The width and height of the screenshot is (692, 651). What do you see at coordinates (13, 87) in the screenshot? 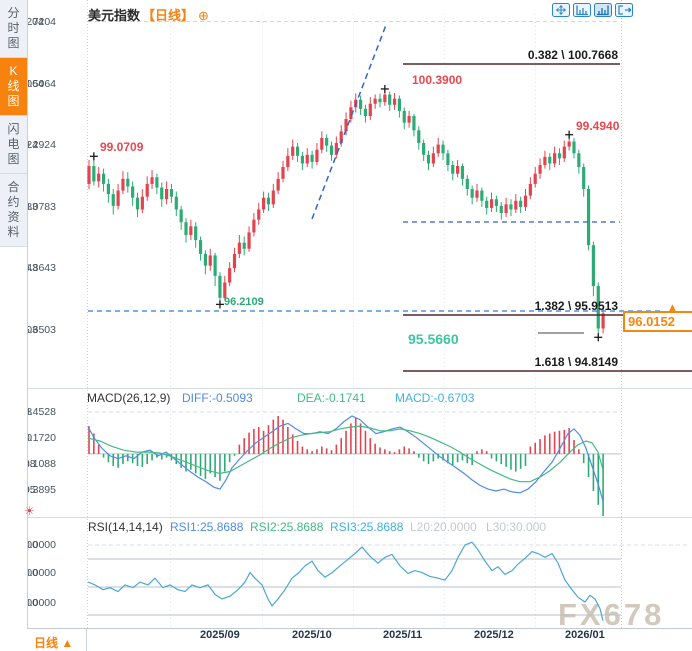
I see `sidebar-item-1: K线图` at bounding box center [13, 87].